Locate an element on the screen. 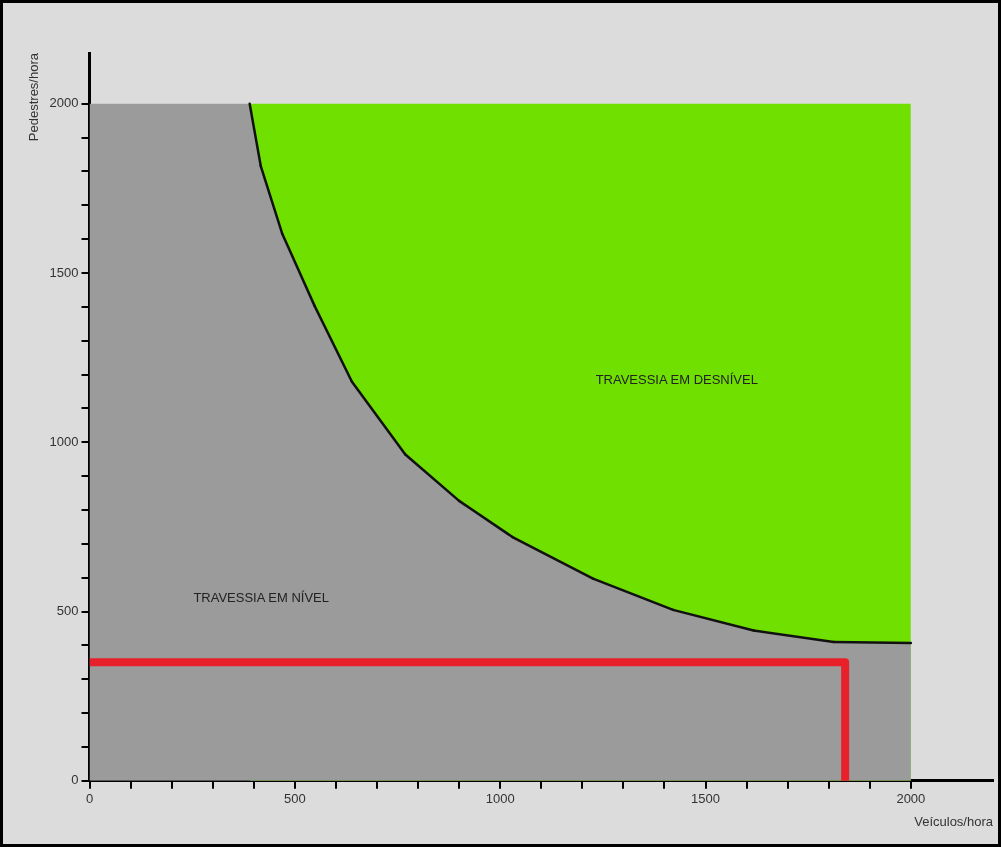 The image size is (1001, 847). y-tick-label: 1500 is located at coordinates (64, 272).